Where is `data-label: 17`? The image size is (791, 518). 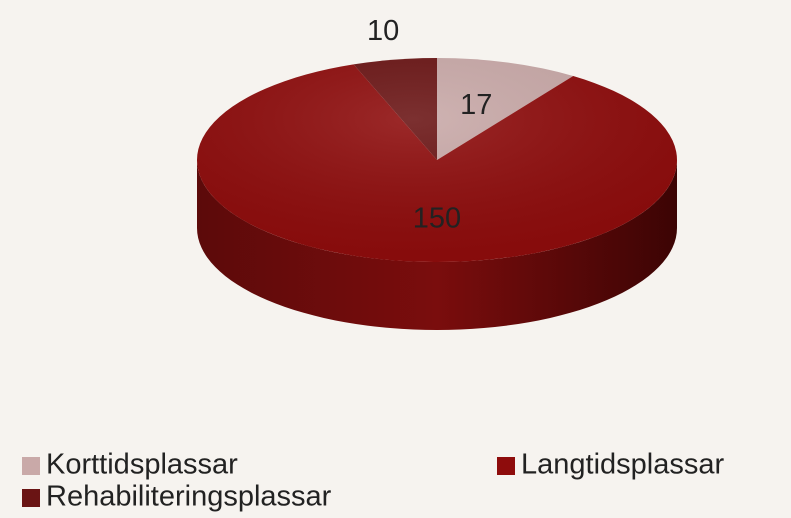
data-label: 17 is located at coordinates (476, 105).